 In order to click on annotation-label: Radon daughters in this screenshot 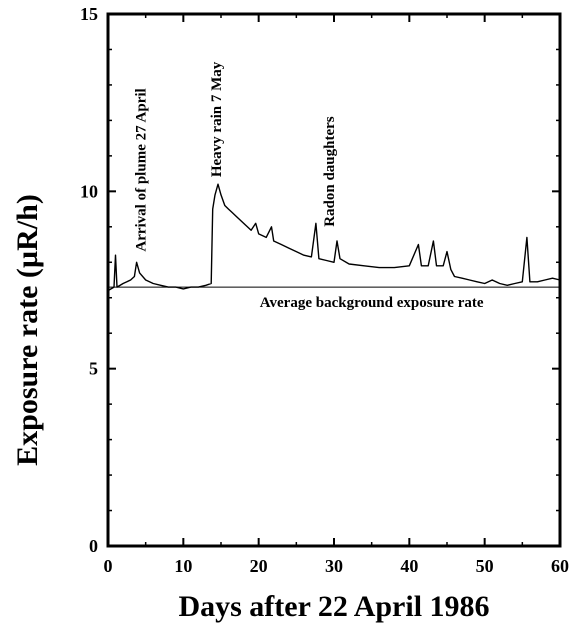, I will do `click(330, 171)`.